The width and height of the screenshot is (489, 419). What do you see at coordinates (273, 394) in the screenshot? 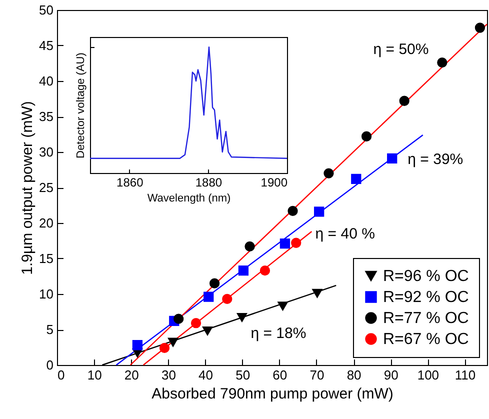
I see `x-axis-title: Absorbed 790nm pump power (mW)` at bounding box center [273, 394].